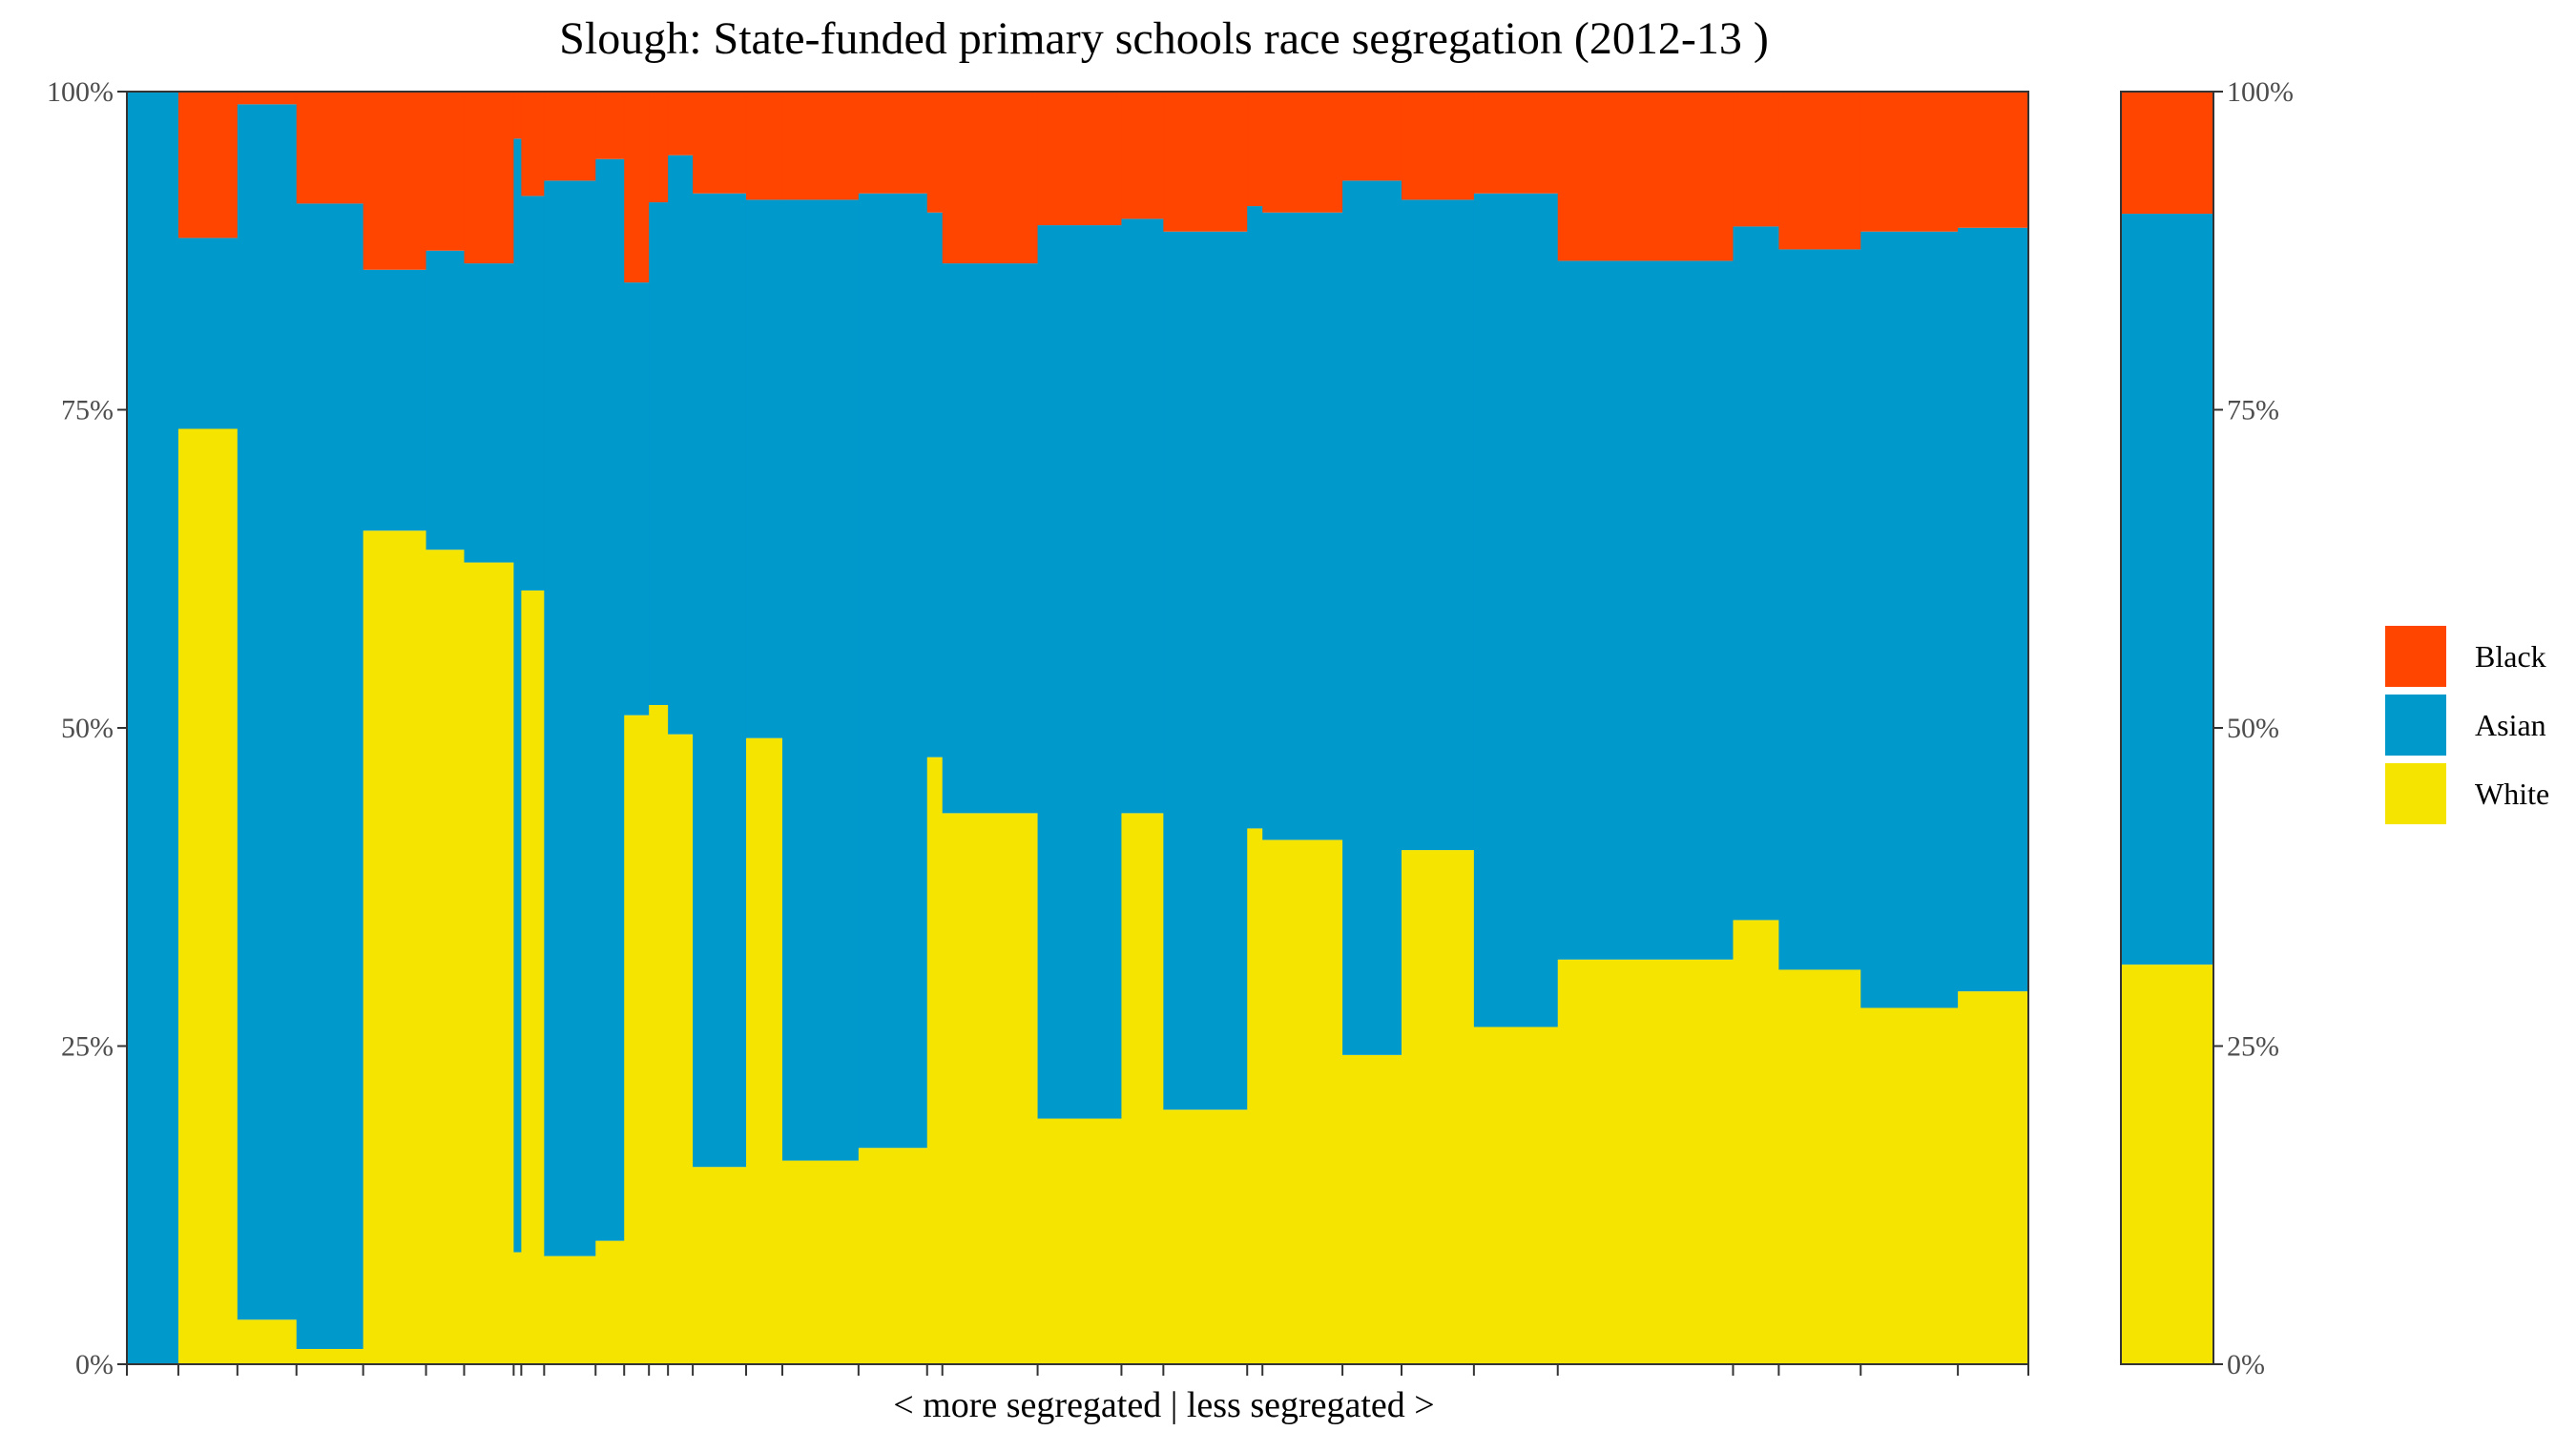 The height and width of the screenshot is (1431, 2576). Describe the element at coordinates (153, 728) in the screenshot. I see `school-1-asian-segment` at that location.